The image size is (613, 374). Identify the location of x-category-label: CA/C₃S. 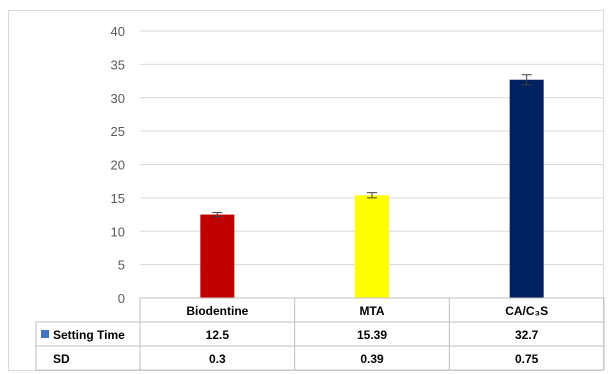
(526, 311).